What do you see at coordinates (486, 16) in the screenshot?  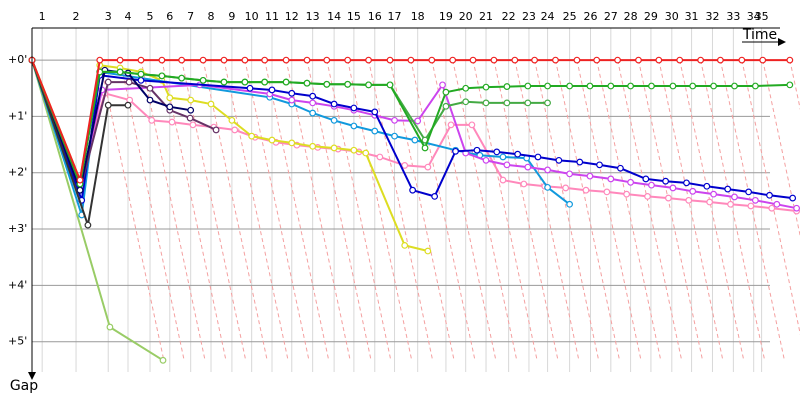 I see `x-tick-label: 21` at bounding box center [486, 16].